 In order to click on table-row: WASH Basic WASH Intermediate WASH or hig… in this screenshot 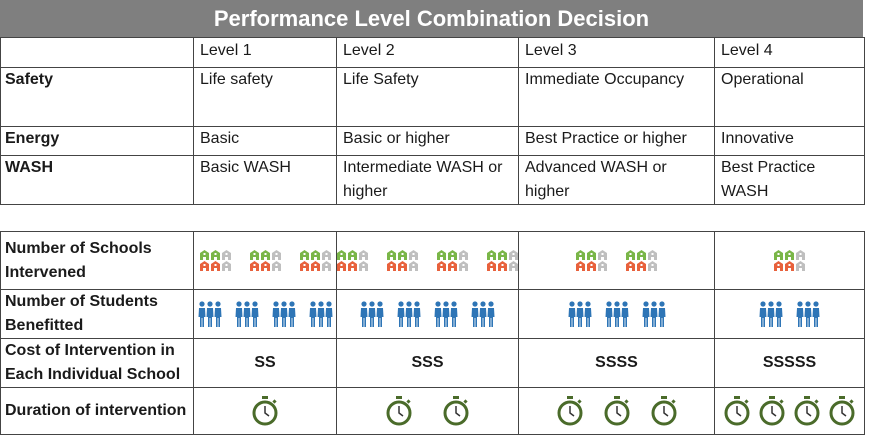, I will do `click(432, 180)`.